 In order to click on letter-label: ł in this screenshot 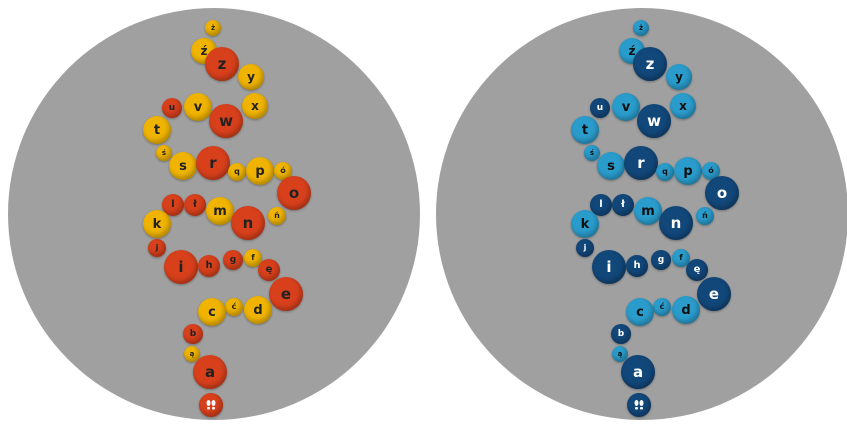, I will do `click(623, 204)`.